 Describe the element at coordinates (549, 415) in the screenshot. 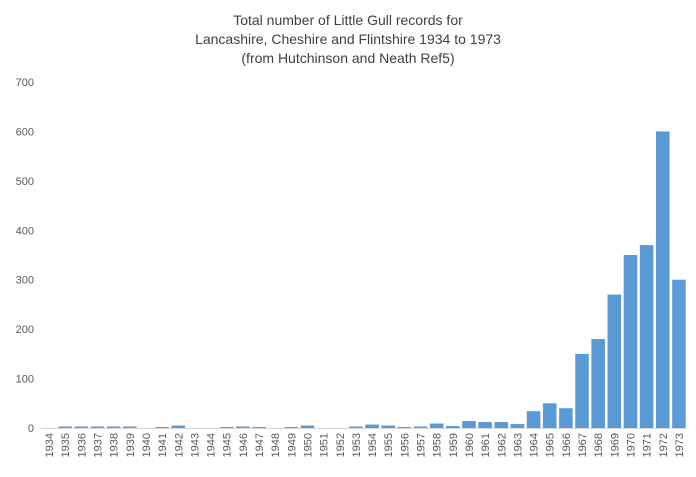

I see `bar-1965` at that location.